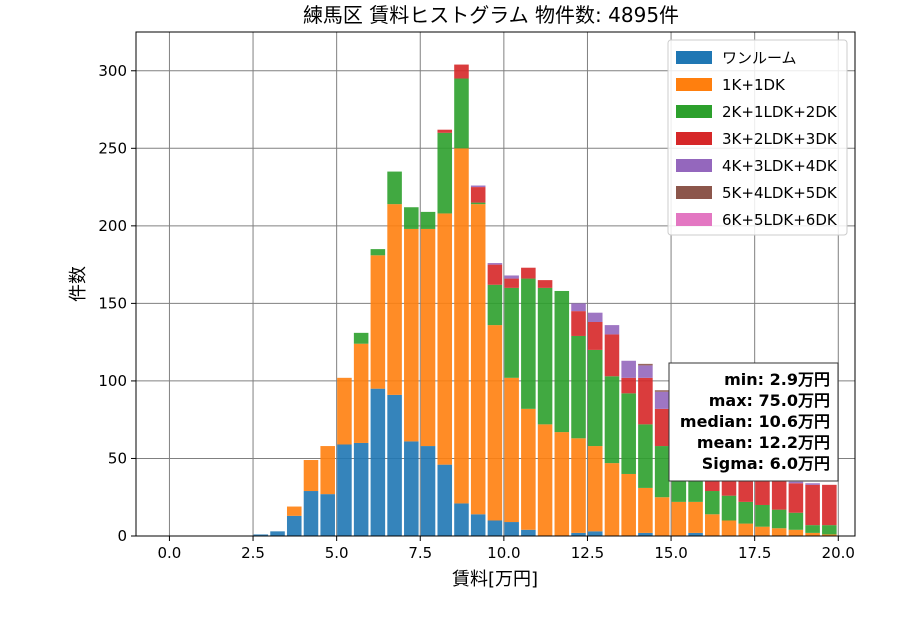  Describe the element at coordinates (112, 148) in the screenshot. I see `y-tick-label: 250` at that location.